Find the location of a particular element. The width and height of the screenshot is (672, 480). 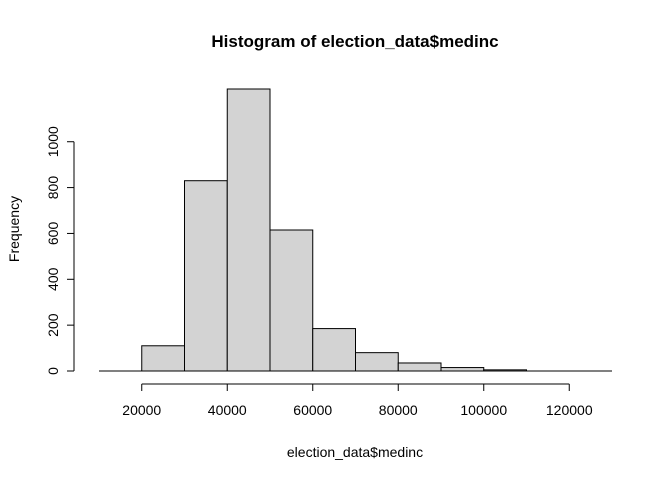

chart-title: Histogram of election_data$medinc is located at coordinates (354, 41).